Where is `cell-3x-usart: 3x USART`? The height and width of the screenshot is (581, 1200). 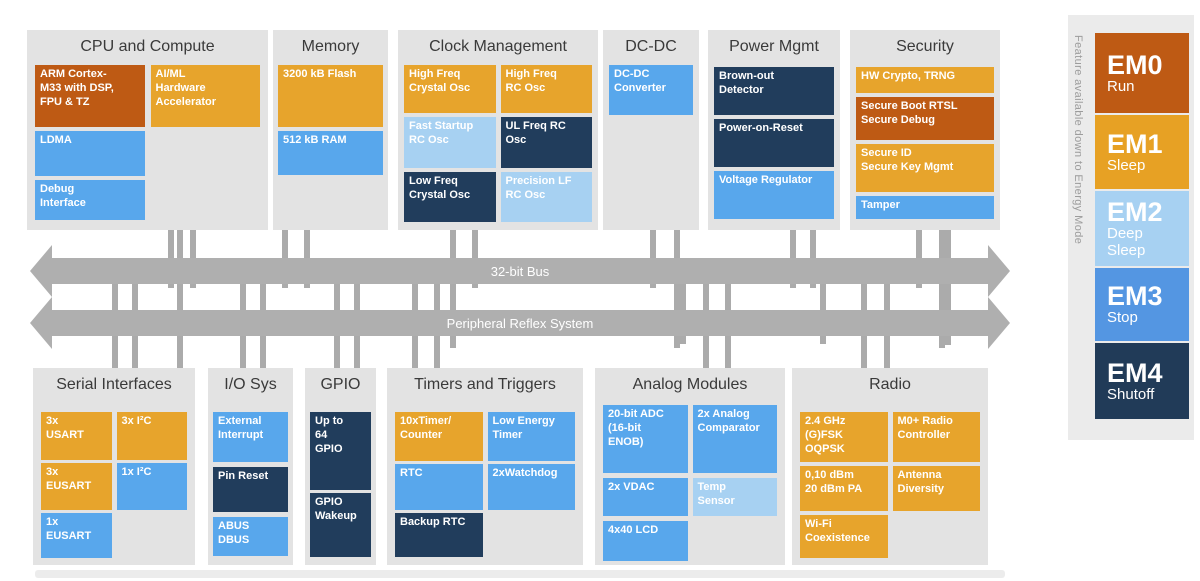
cell-3x-usart: 3x USART is located at coordinates (76, 436).